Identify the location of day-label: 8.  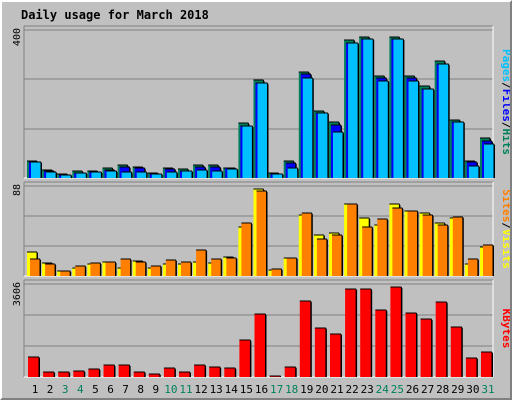
(140, 389).